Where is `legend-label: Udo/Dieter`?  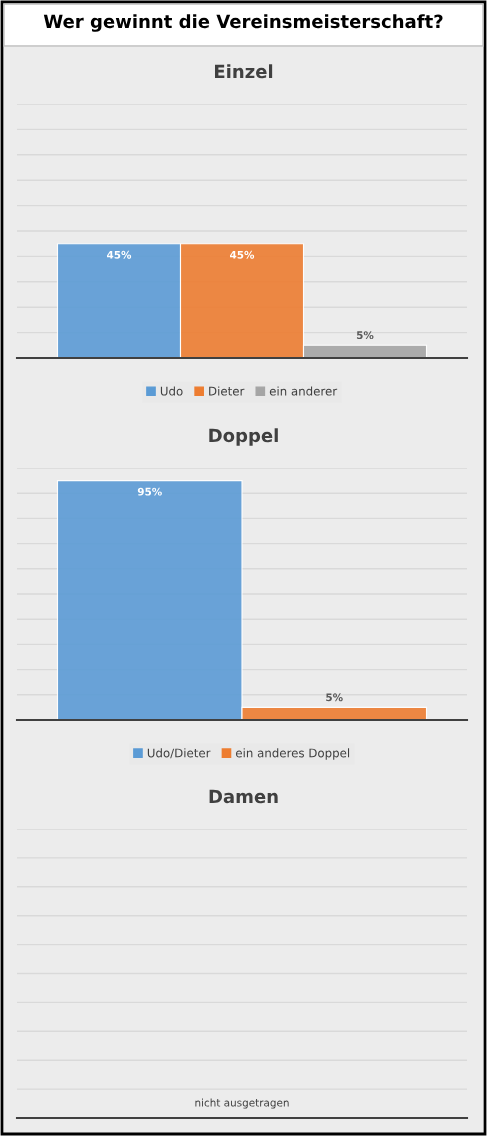 legend-label: Udo/Dieter is located at coordinates (179, 753).